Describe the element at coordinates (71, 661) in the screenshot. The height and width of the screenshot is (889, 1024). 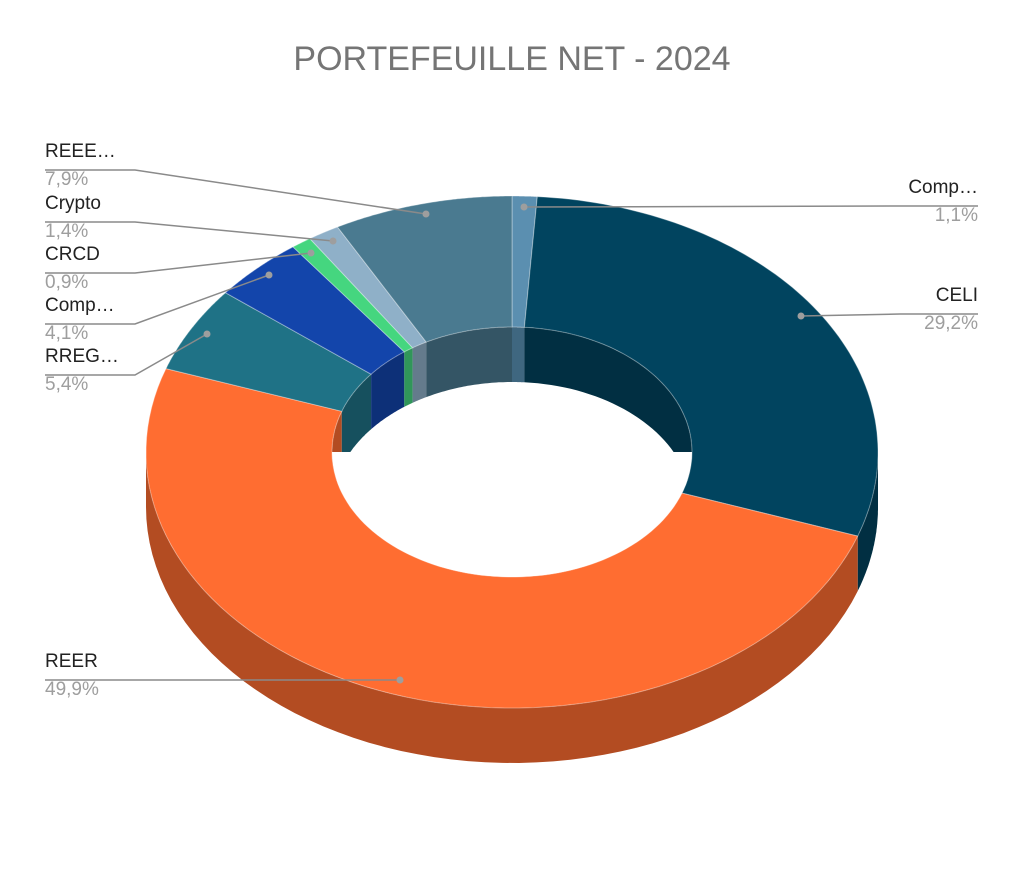
I see `slice-label-2: REER` at that location.